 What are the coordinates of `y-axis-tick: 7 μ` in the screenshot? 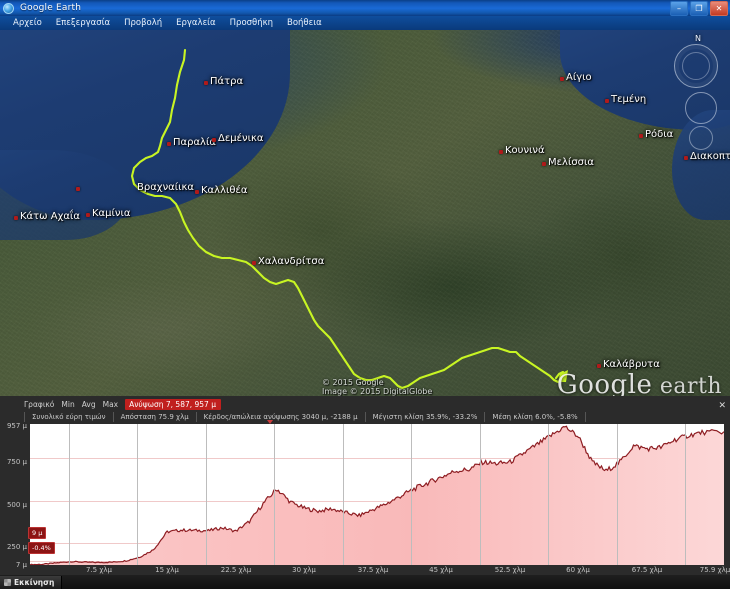 It's located at (21, 565).